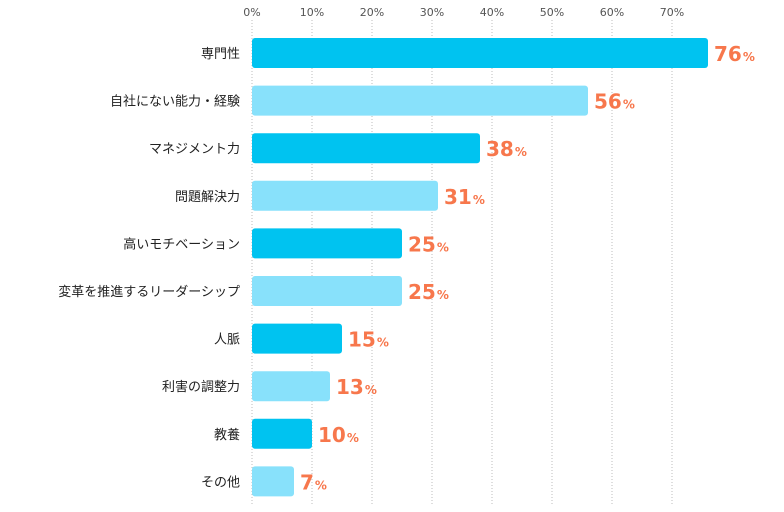 The height and width of the screenshot is (512, 784). What do you see at coordinates (312, 12) in the screenshot?
I see `x-tick-label: 10%` at bounding box center [312, 12].